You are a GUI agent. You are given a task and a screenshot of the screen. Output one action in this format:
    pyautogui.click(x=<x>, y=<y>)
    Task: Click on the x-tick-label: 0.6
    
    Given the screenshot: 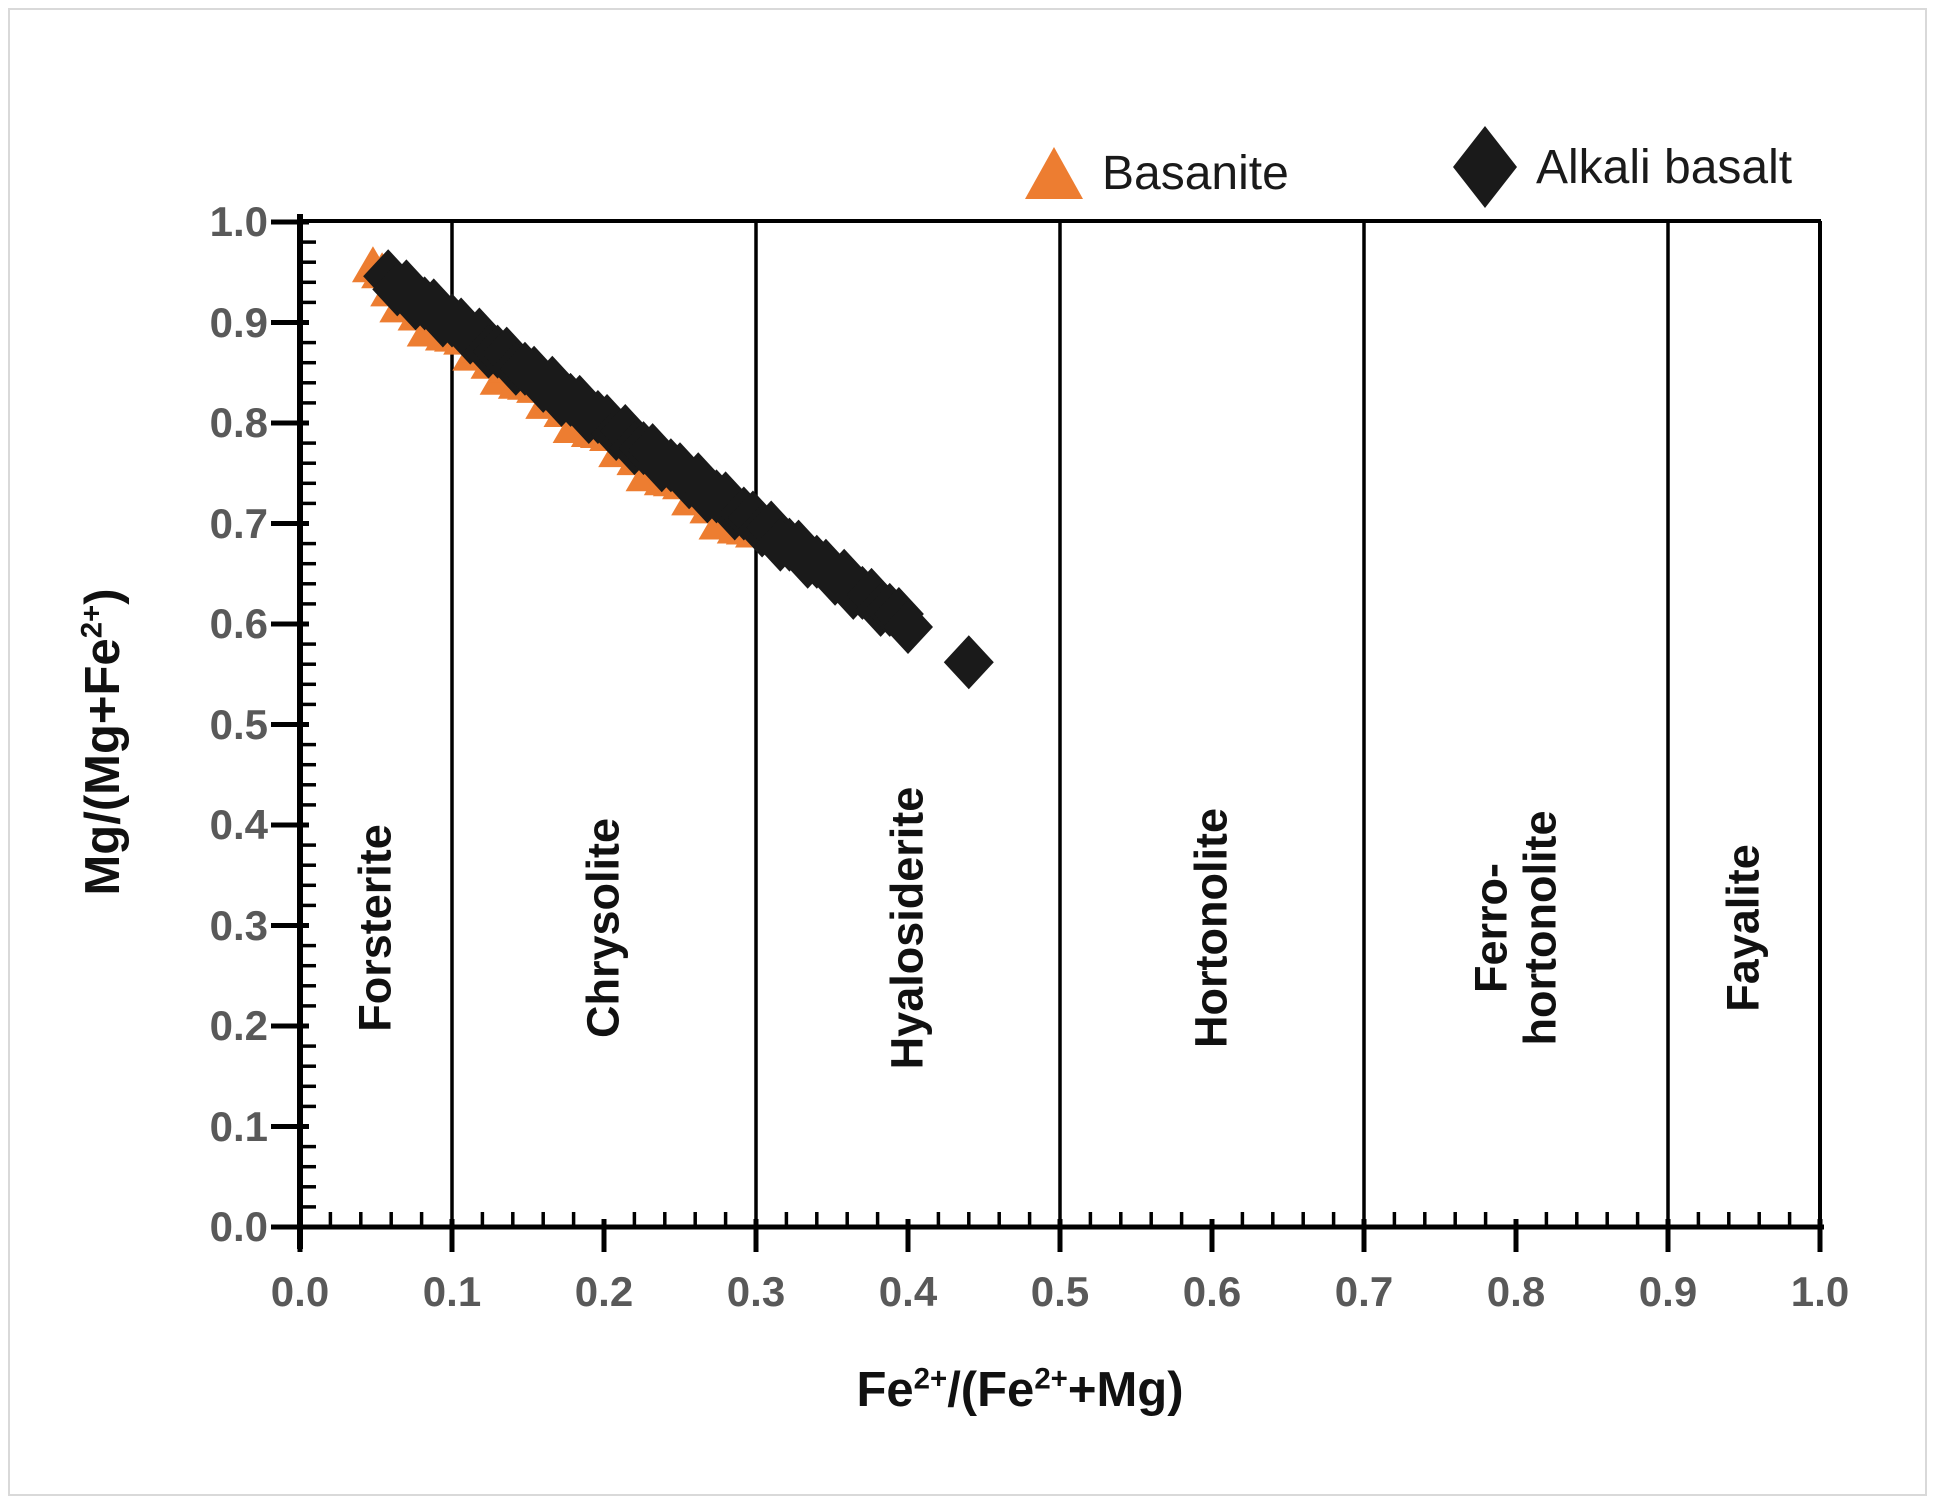 What is the action you would take?
    pyautogui.click(x=1212, y=1291)
    